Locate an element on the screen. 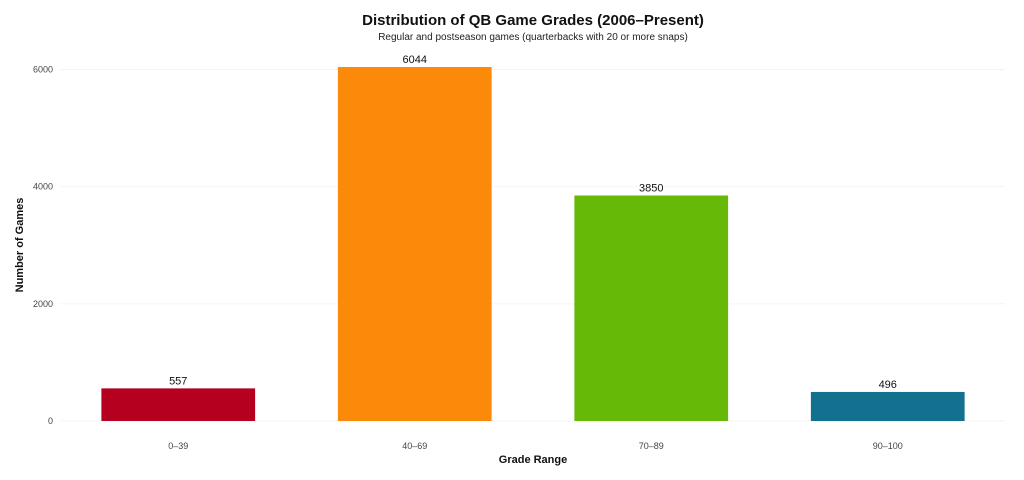 This screenshot has width=1024, height=480. data-label: 3850 is located at coordinates (651, 189).